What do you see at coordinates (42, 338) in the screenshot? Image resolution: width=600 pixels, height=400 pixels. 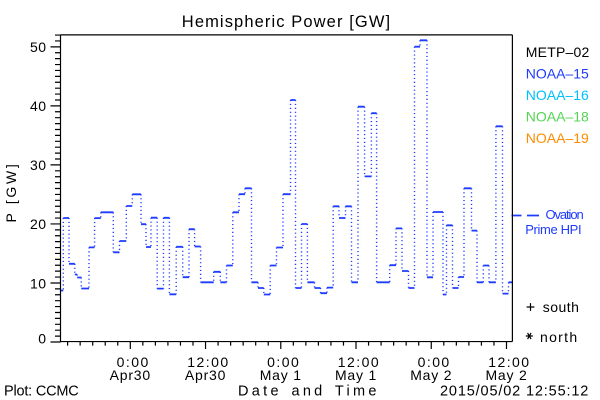 I see `svg-text: 0` at bounding box center [42, 338].